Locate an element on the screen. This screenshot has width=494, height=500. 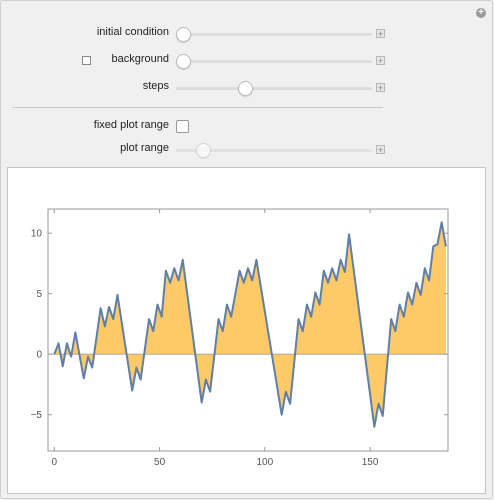
steps-row: steps + is located at coordinates (247, 88).